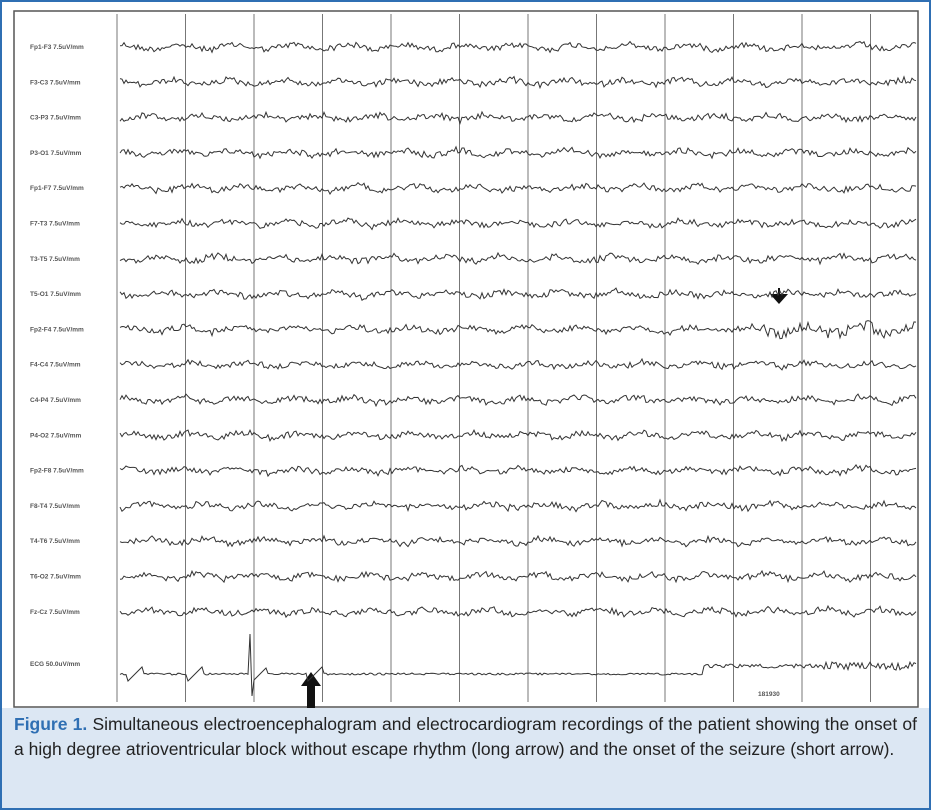 Image resolution: width=931 pixels, height=810 pixels. I want to click on channel-label: T3-T5 7.5uV/mm, so click(55, 259).